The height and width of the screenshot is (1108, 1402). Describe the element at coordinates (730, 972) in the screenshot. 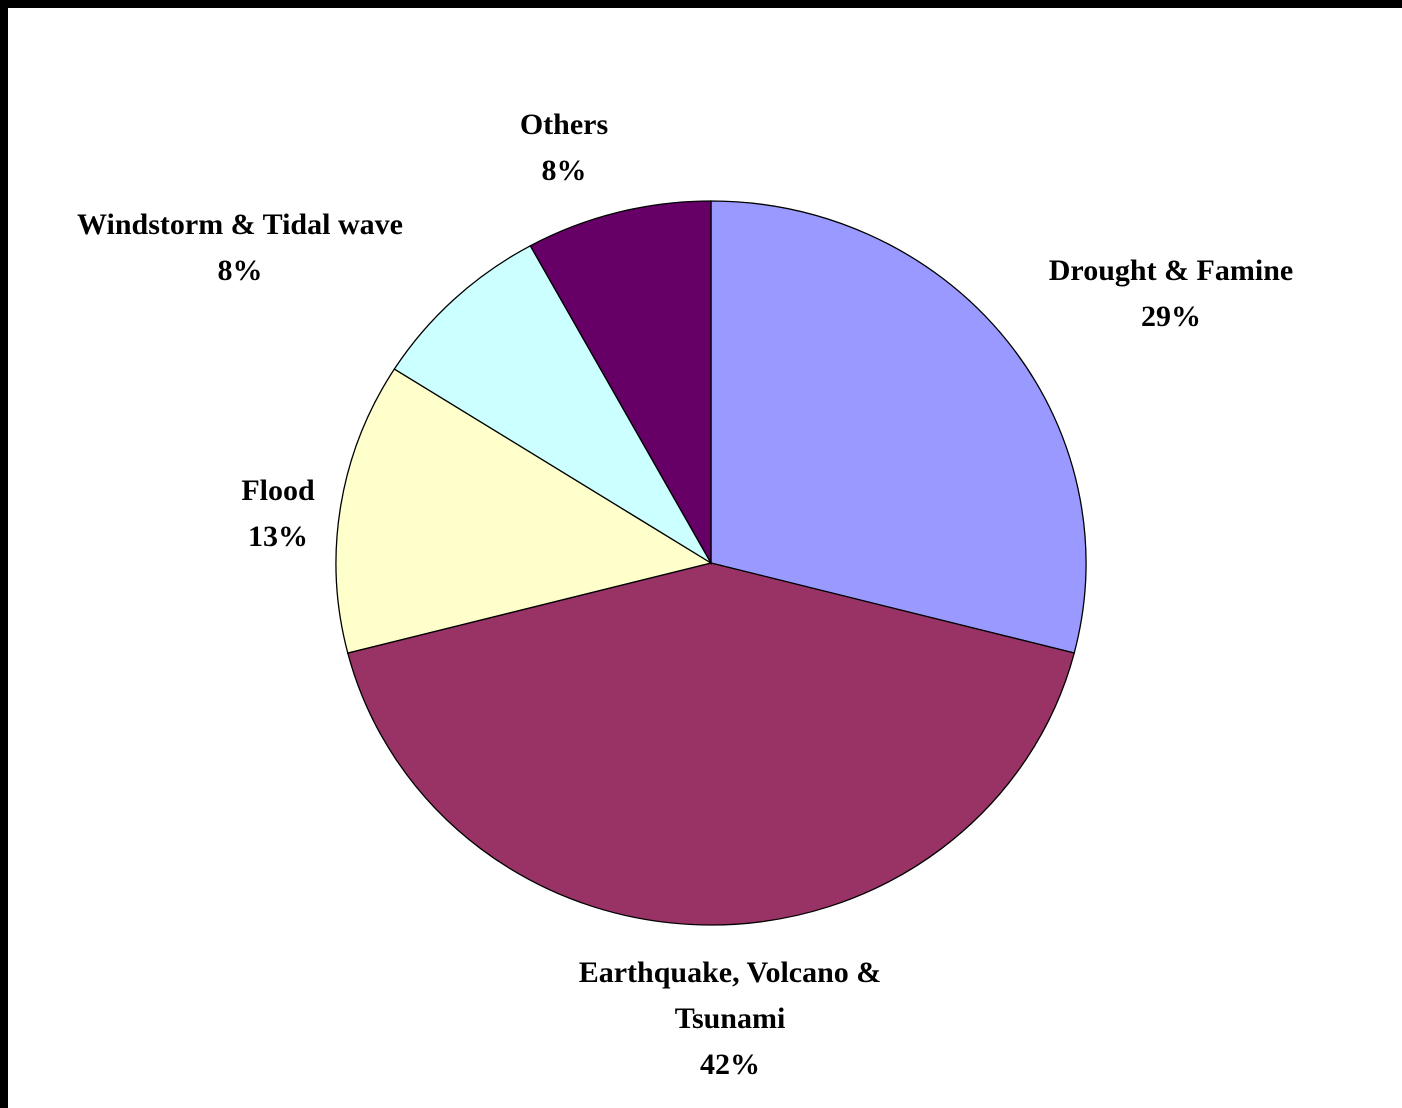

I see `slice-name-label: Earthquake, Volcano &` at that location.